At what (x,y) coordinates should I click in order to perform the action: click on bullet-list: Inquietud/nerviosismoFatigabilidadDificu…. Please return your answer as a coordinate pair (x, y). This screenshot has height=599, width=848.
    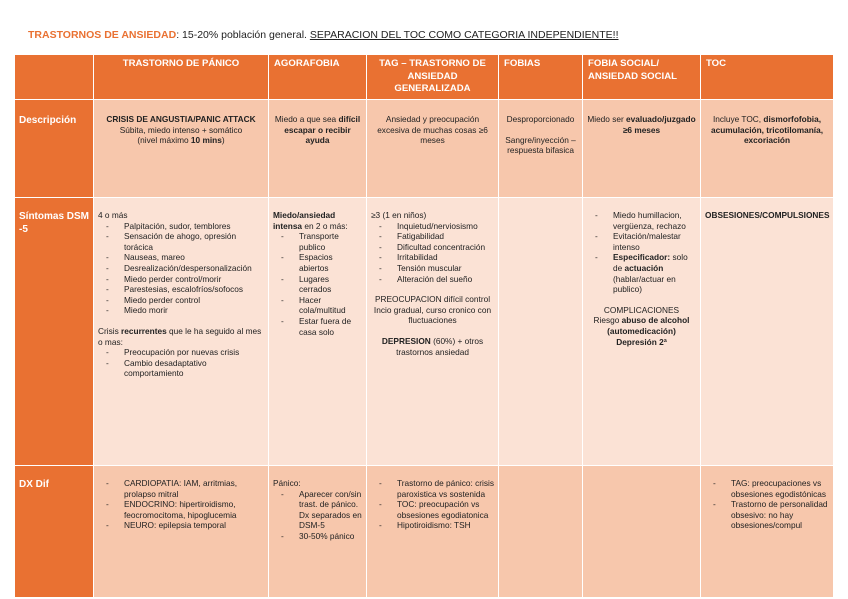
    Looking at the image, I should click on (432, 253).